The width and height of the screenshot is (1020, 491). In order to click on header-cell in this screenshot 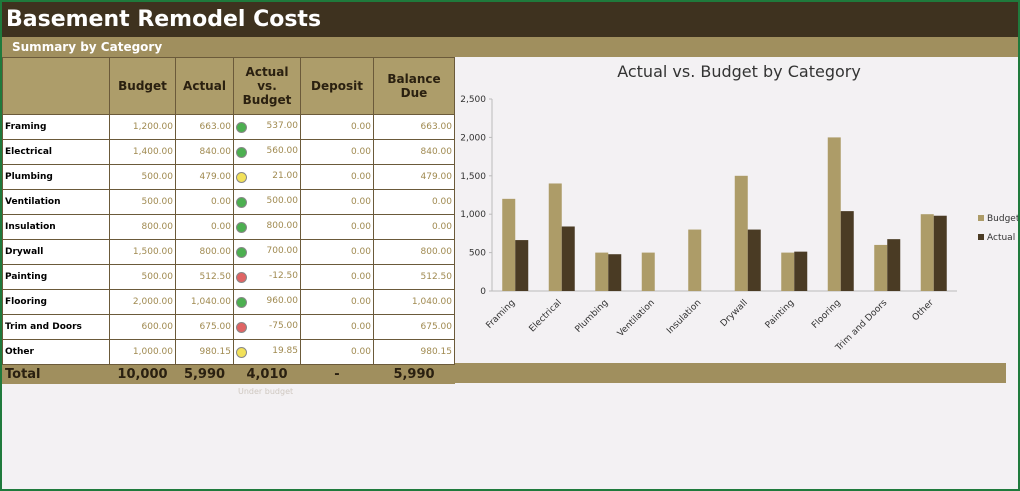, I will do `click(56, 86)`.